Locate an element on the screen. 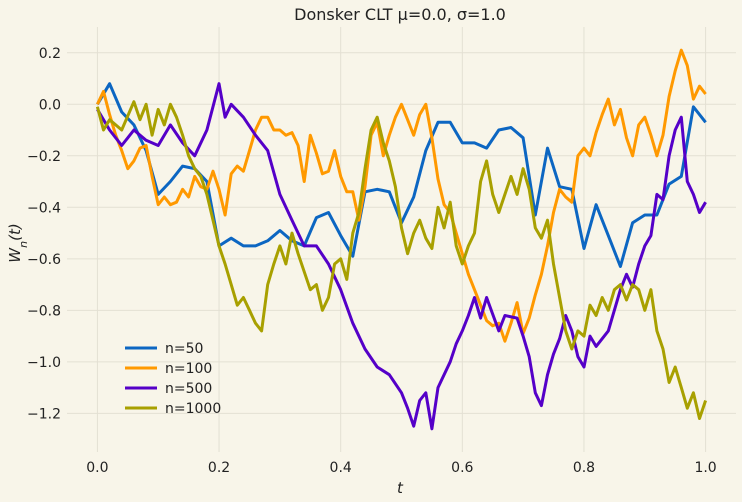 The image size is (742, 502). x-tick-label: 1.0 is located at coordinates (705, 468).